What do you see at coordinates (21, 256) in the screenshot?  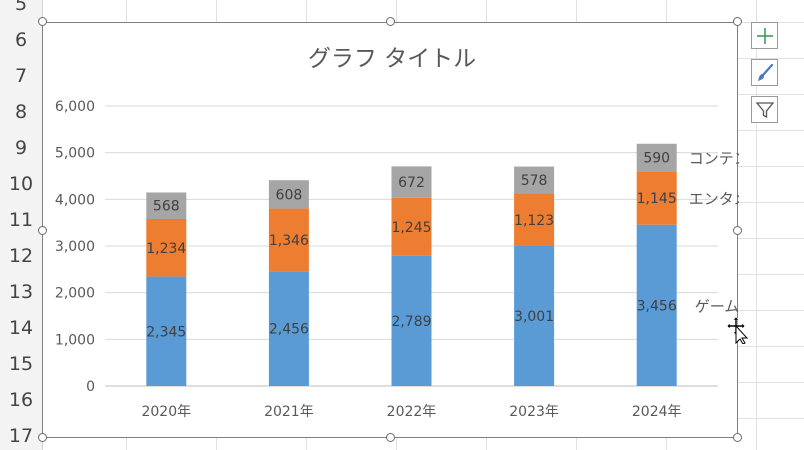 I see `row-number: 12` at bounding box center [21, 256].